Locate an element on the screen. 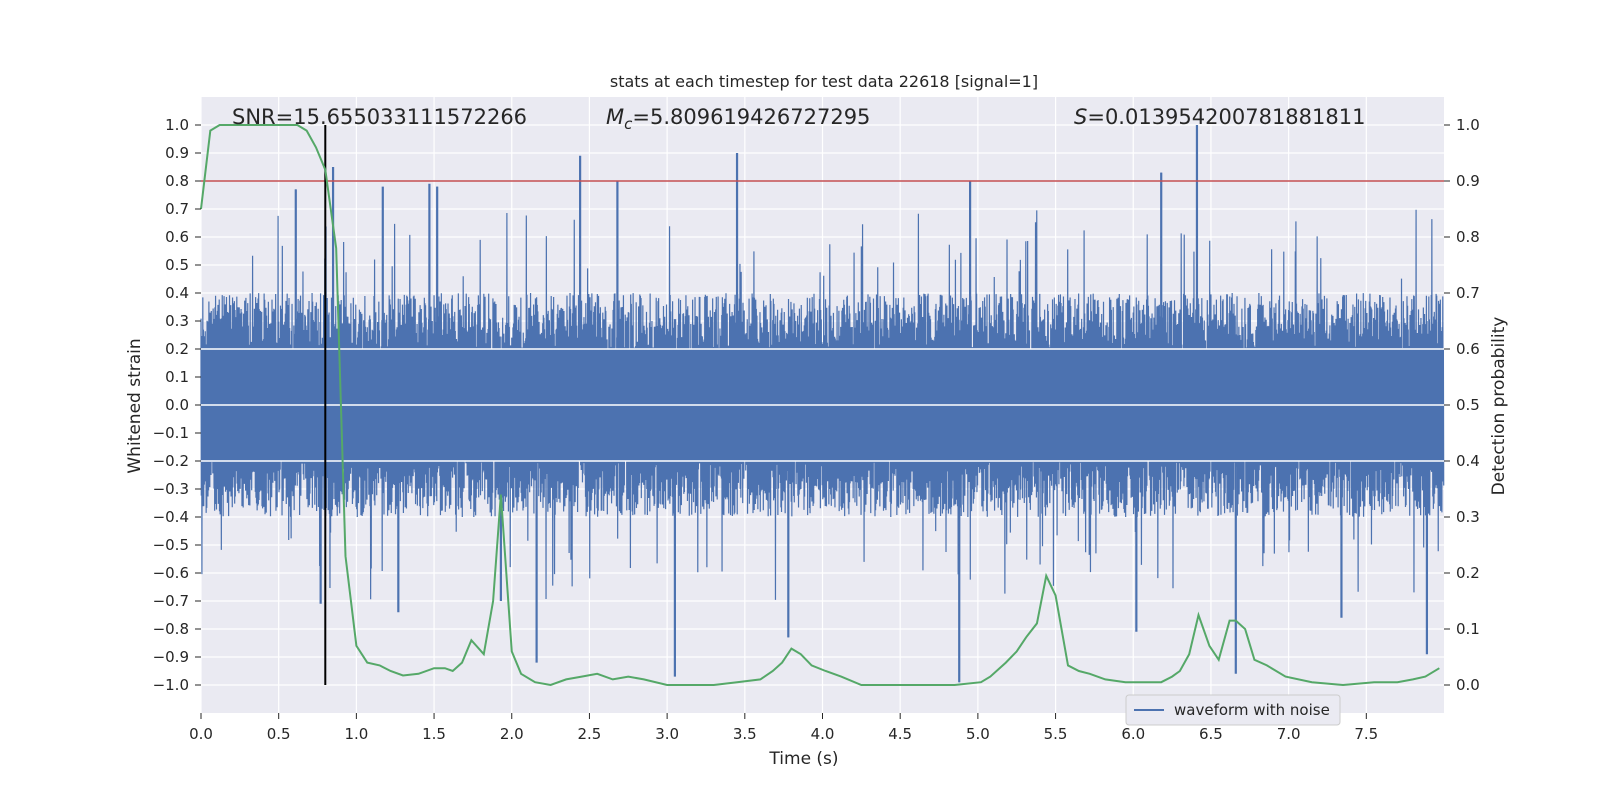  x-tick-label: 7.5 is located at coordinates (1366, 734).